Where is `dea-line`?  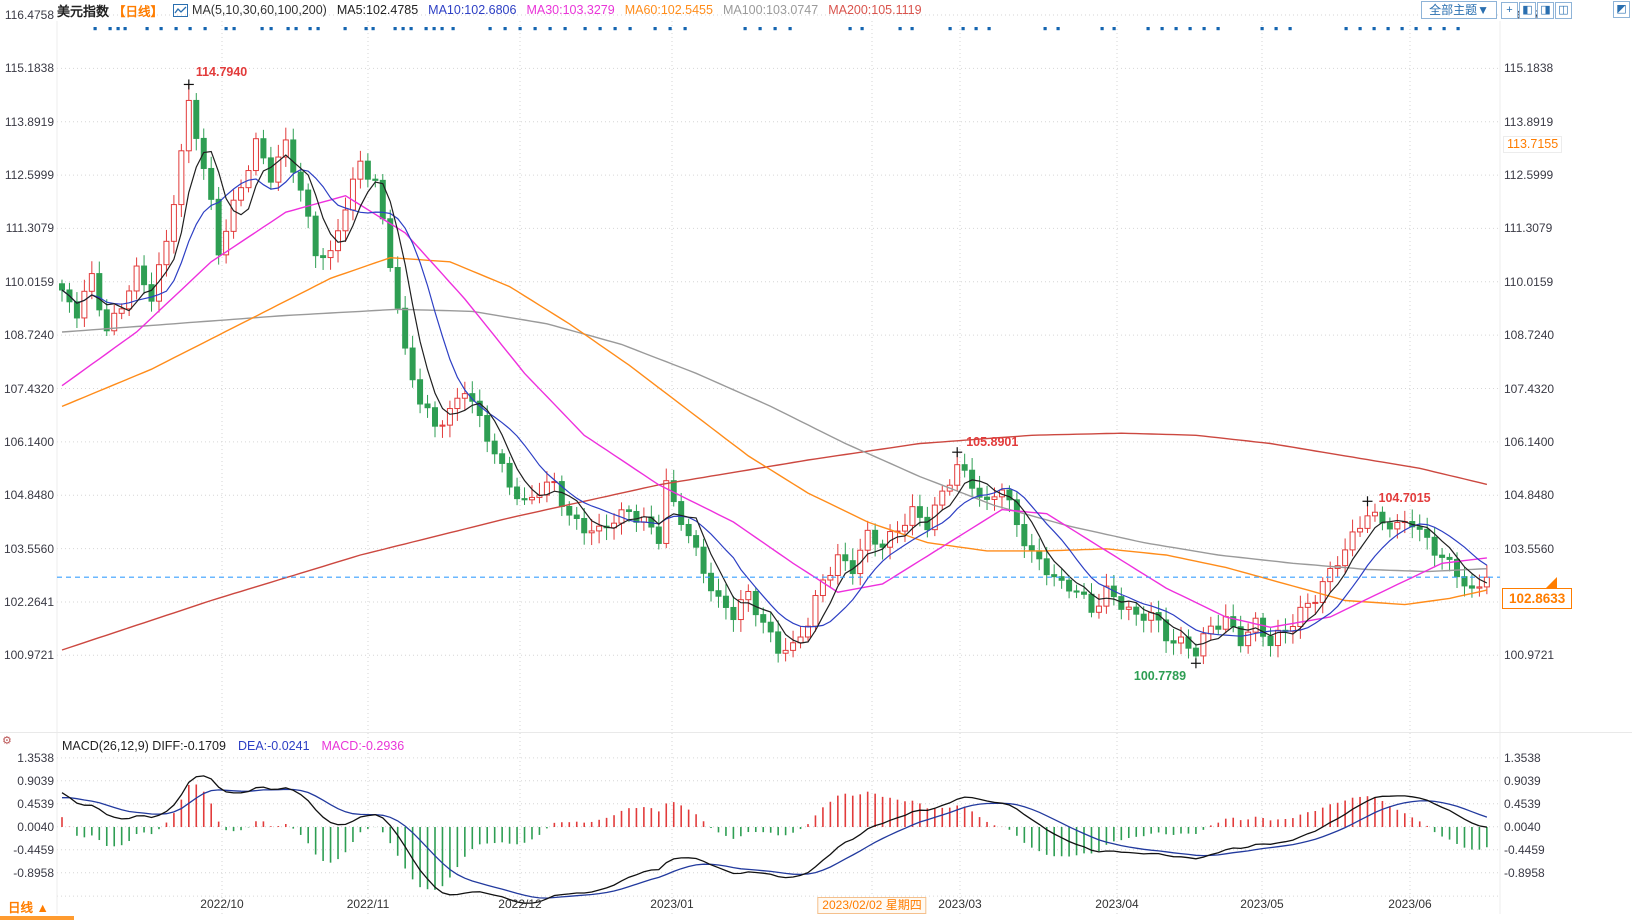 dea-line is located at coordinates (774, 843).